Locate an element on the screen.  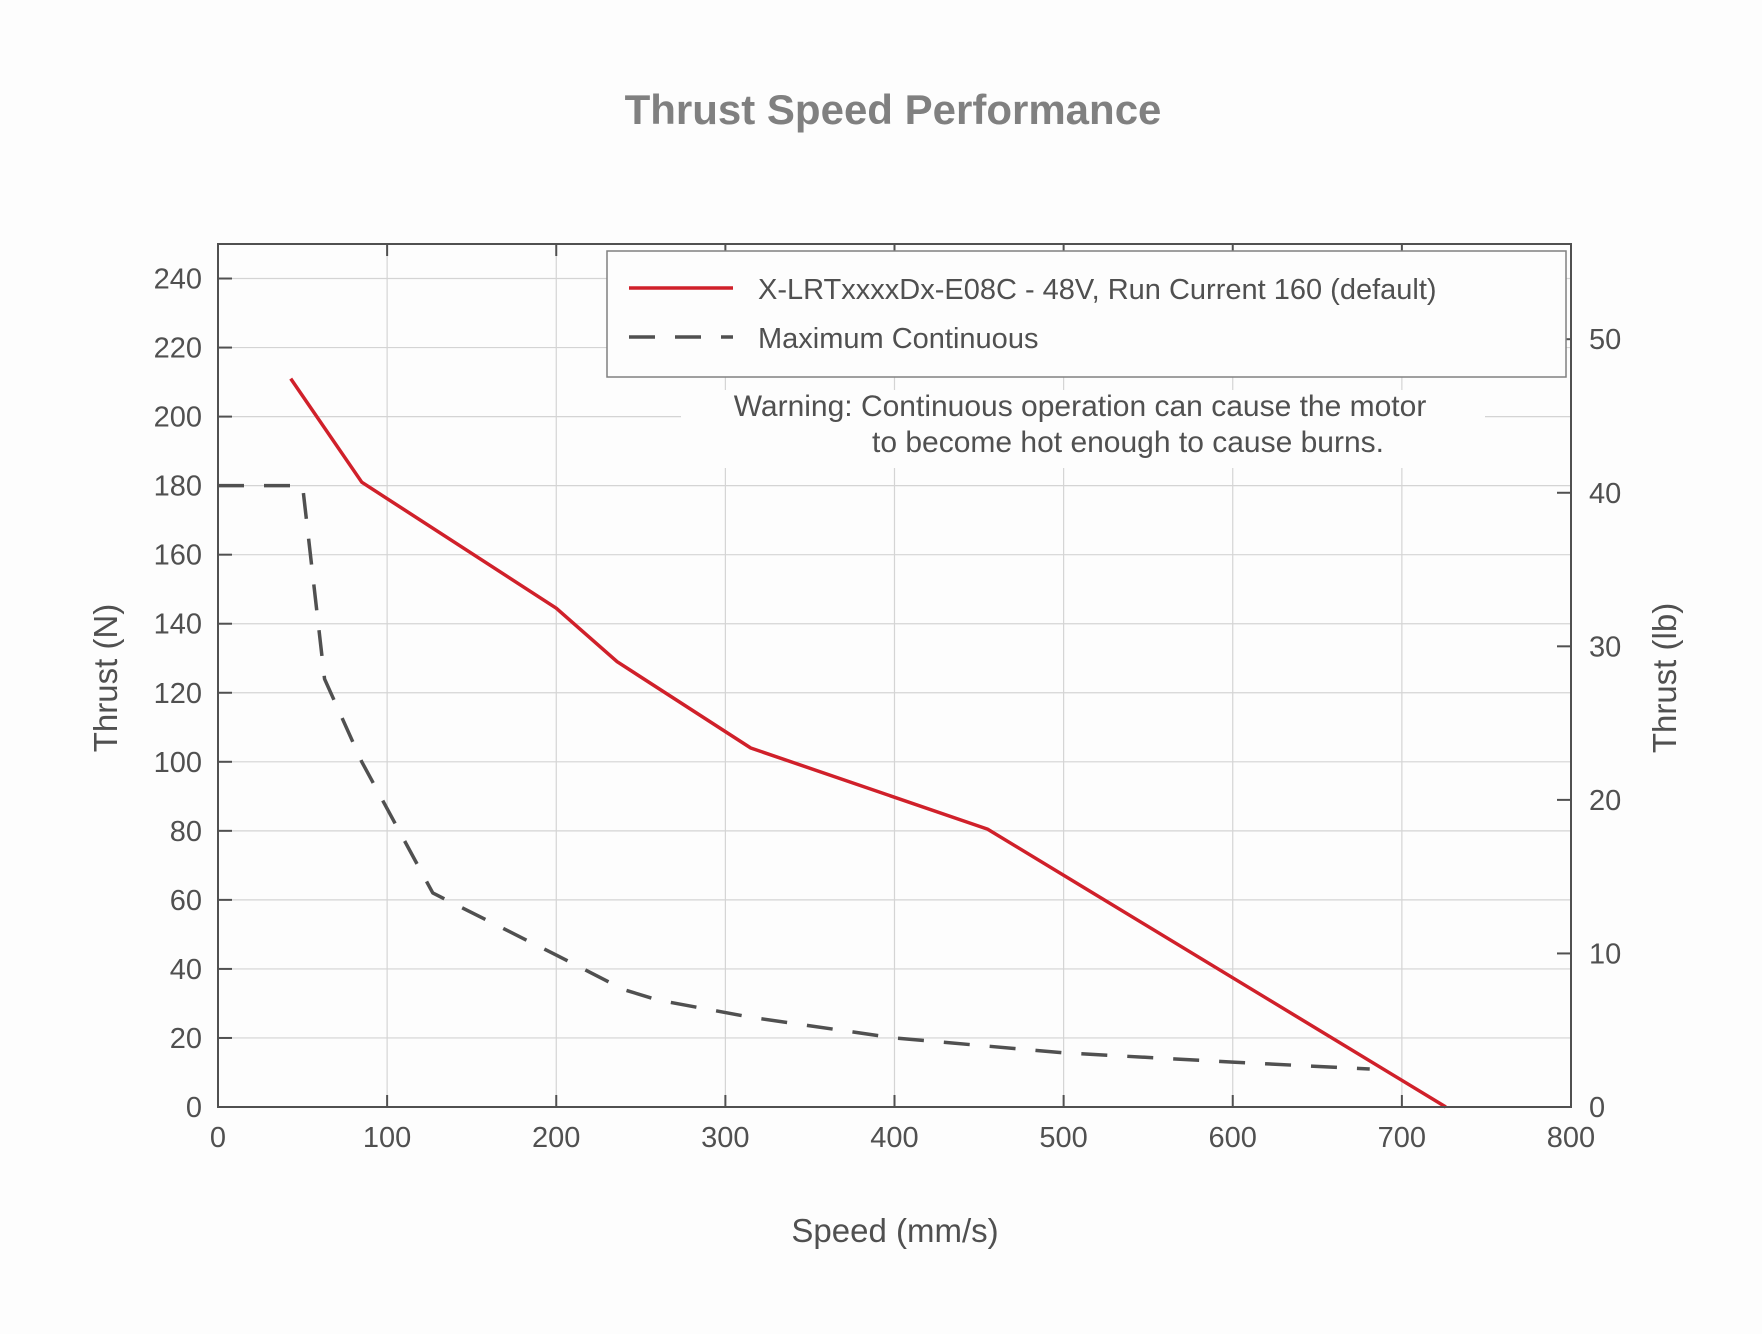
y-right-tick-label: 50 is located at coordinates (1605, 340).